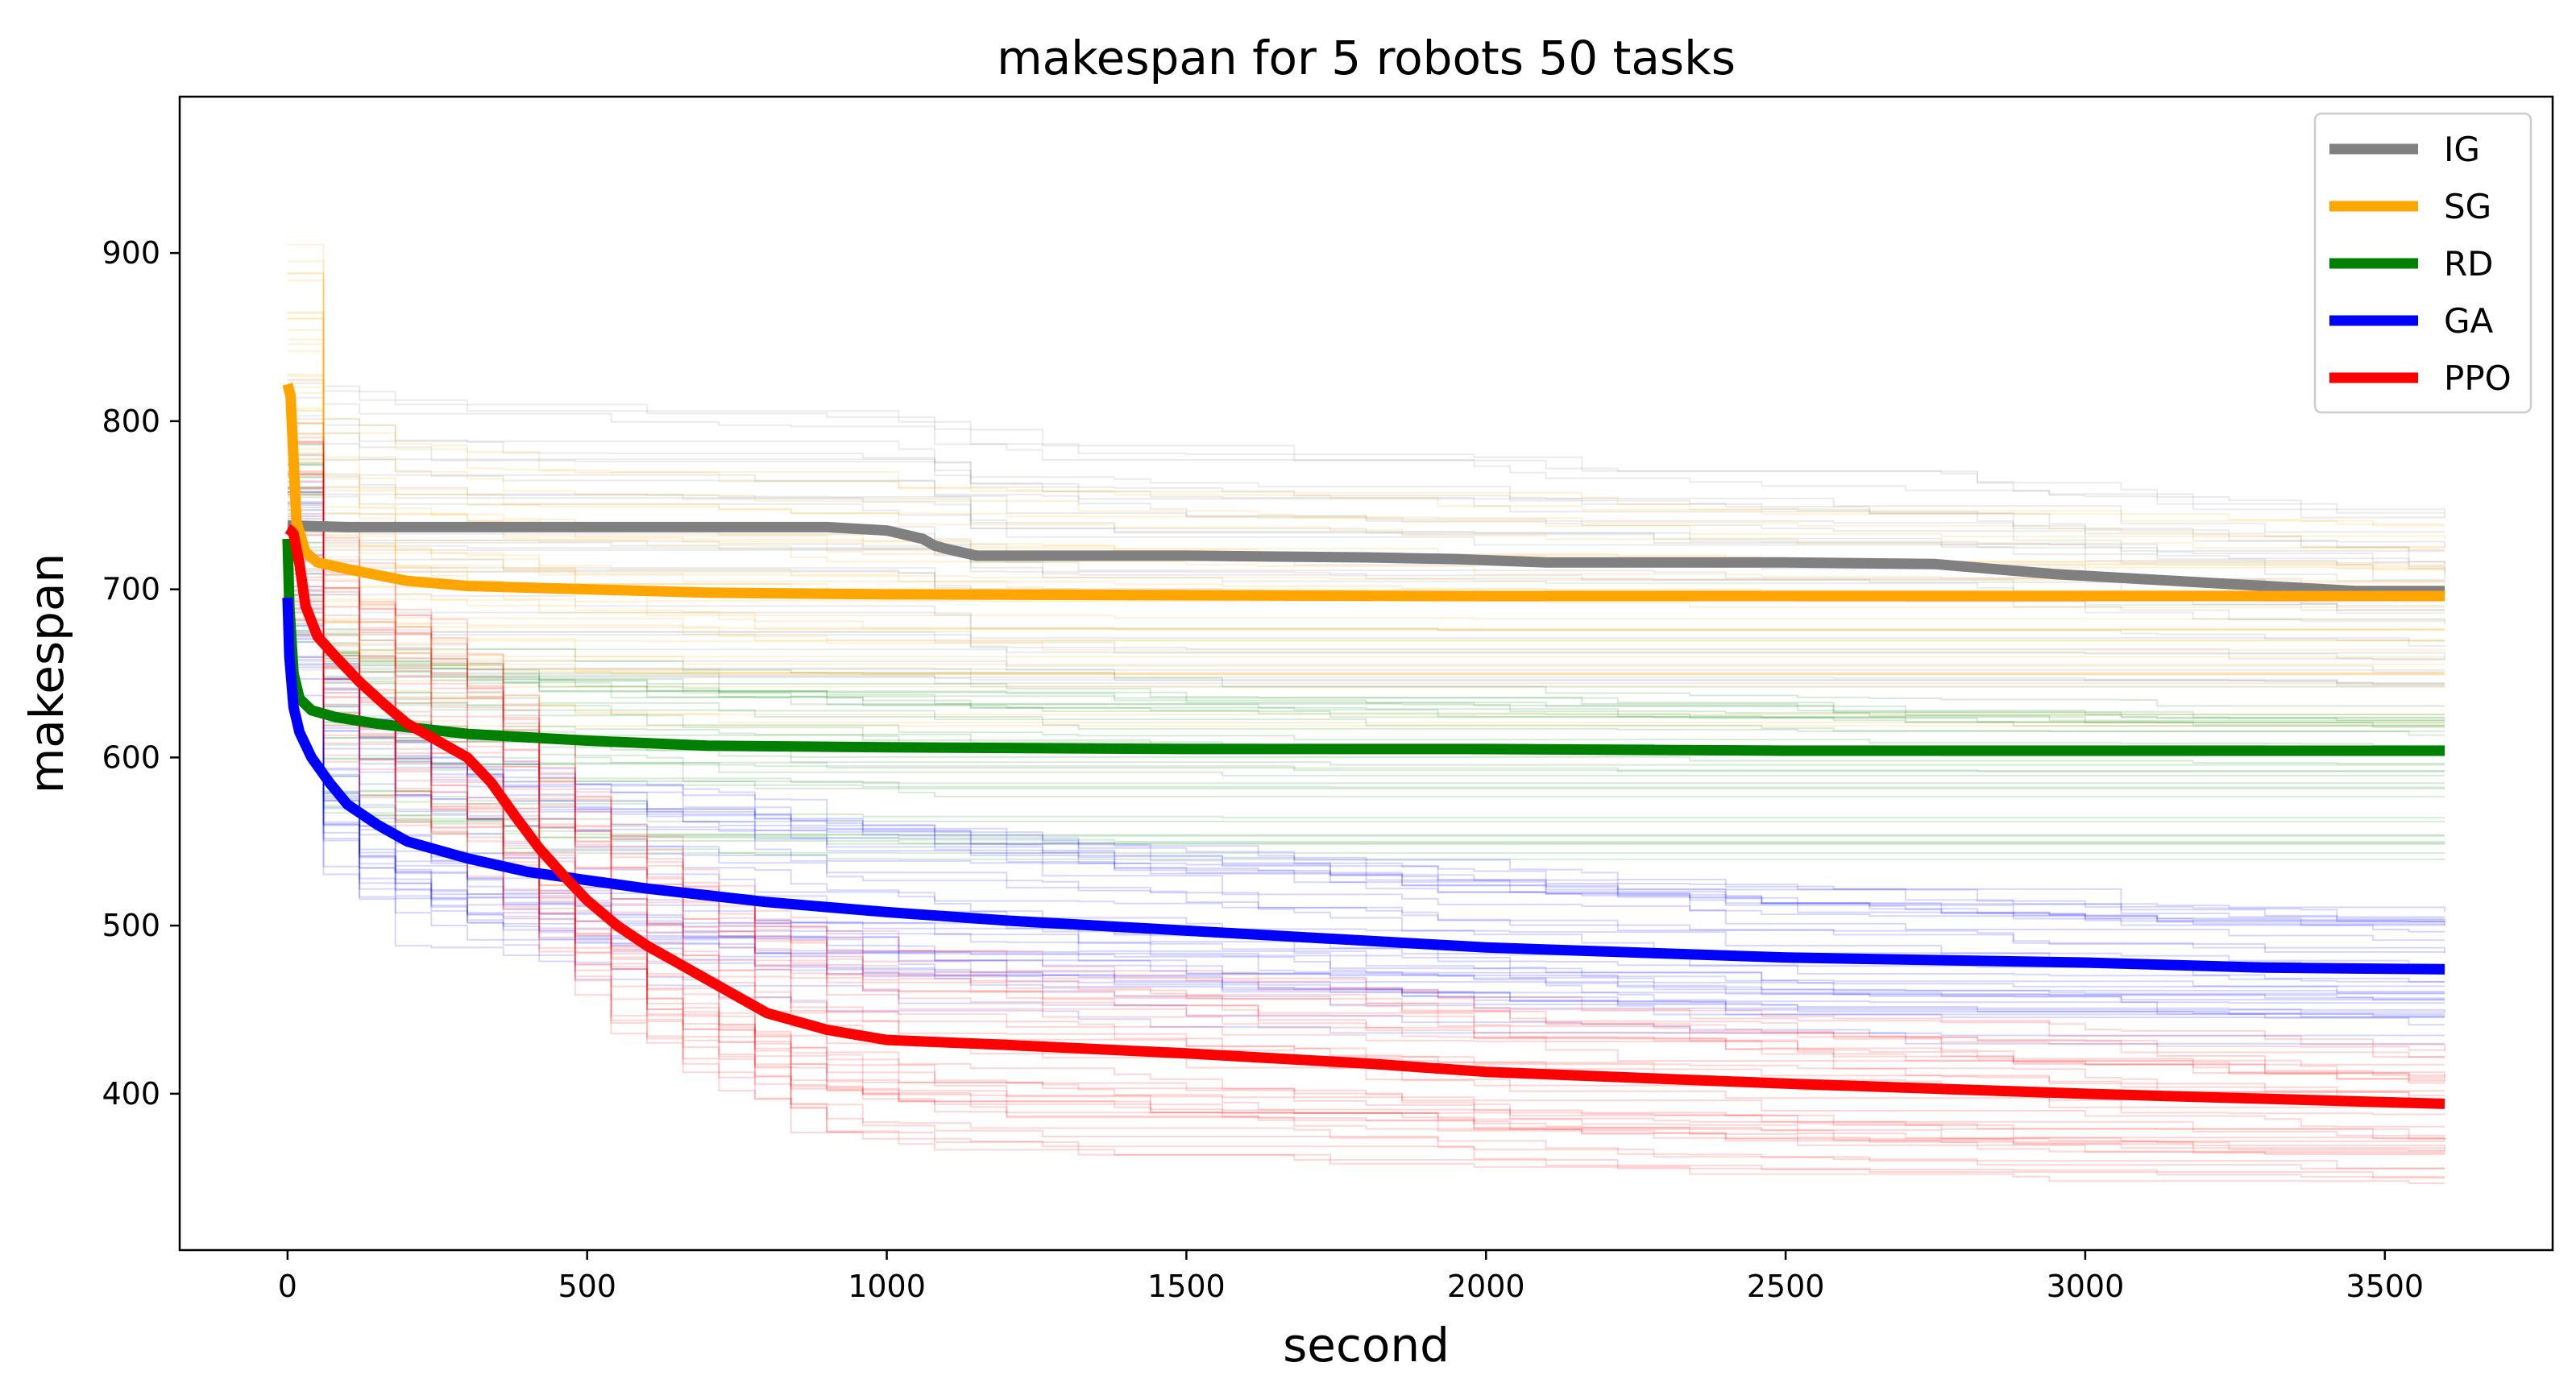  What do you see at coordinates (887, 1286) in the screenshot?
I see `x-tick-label: 1000` at bounding box center [887, 1286].